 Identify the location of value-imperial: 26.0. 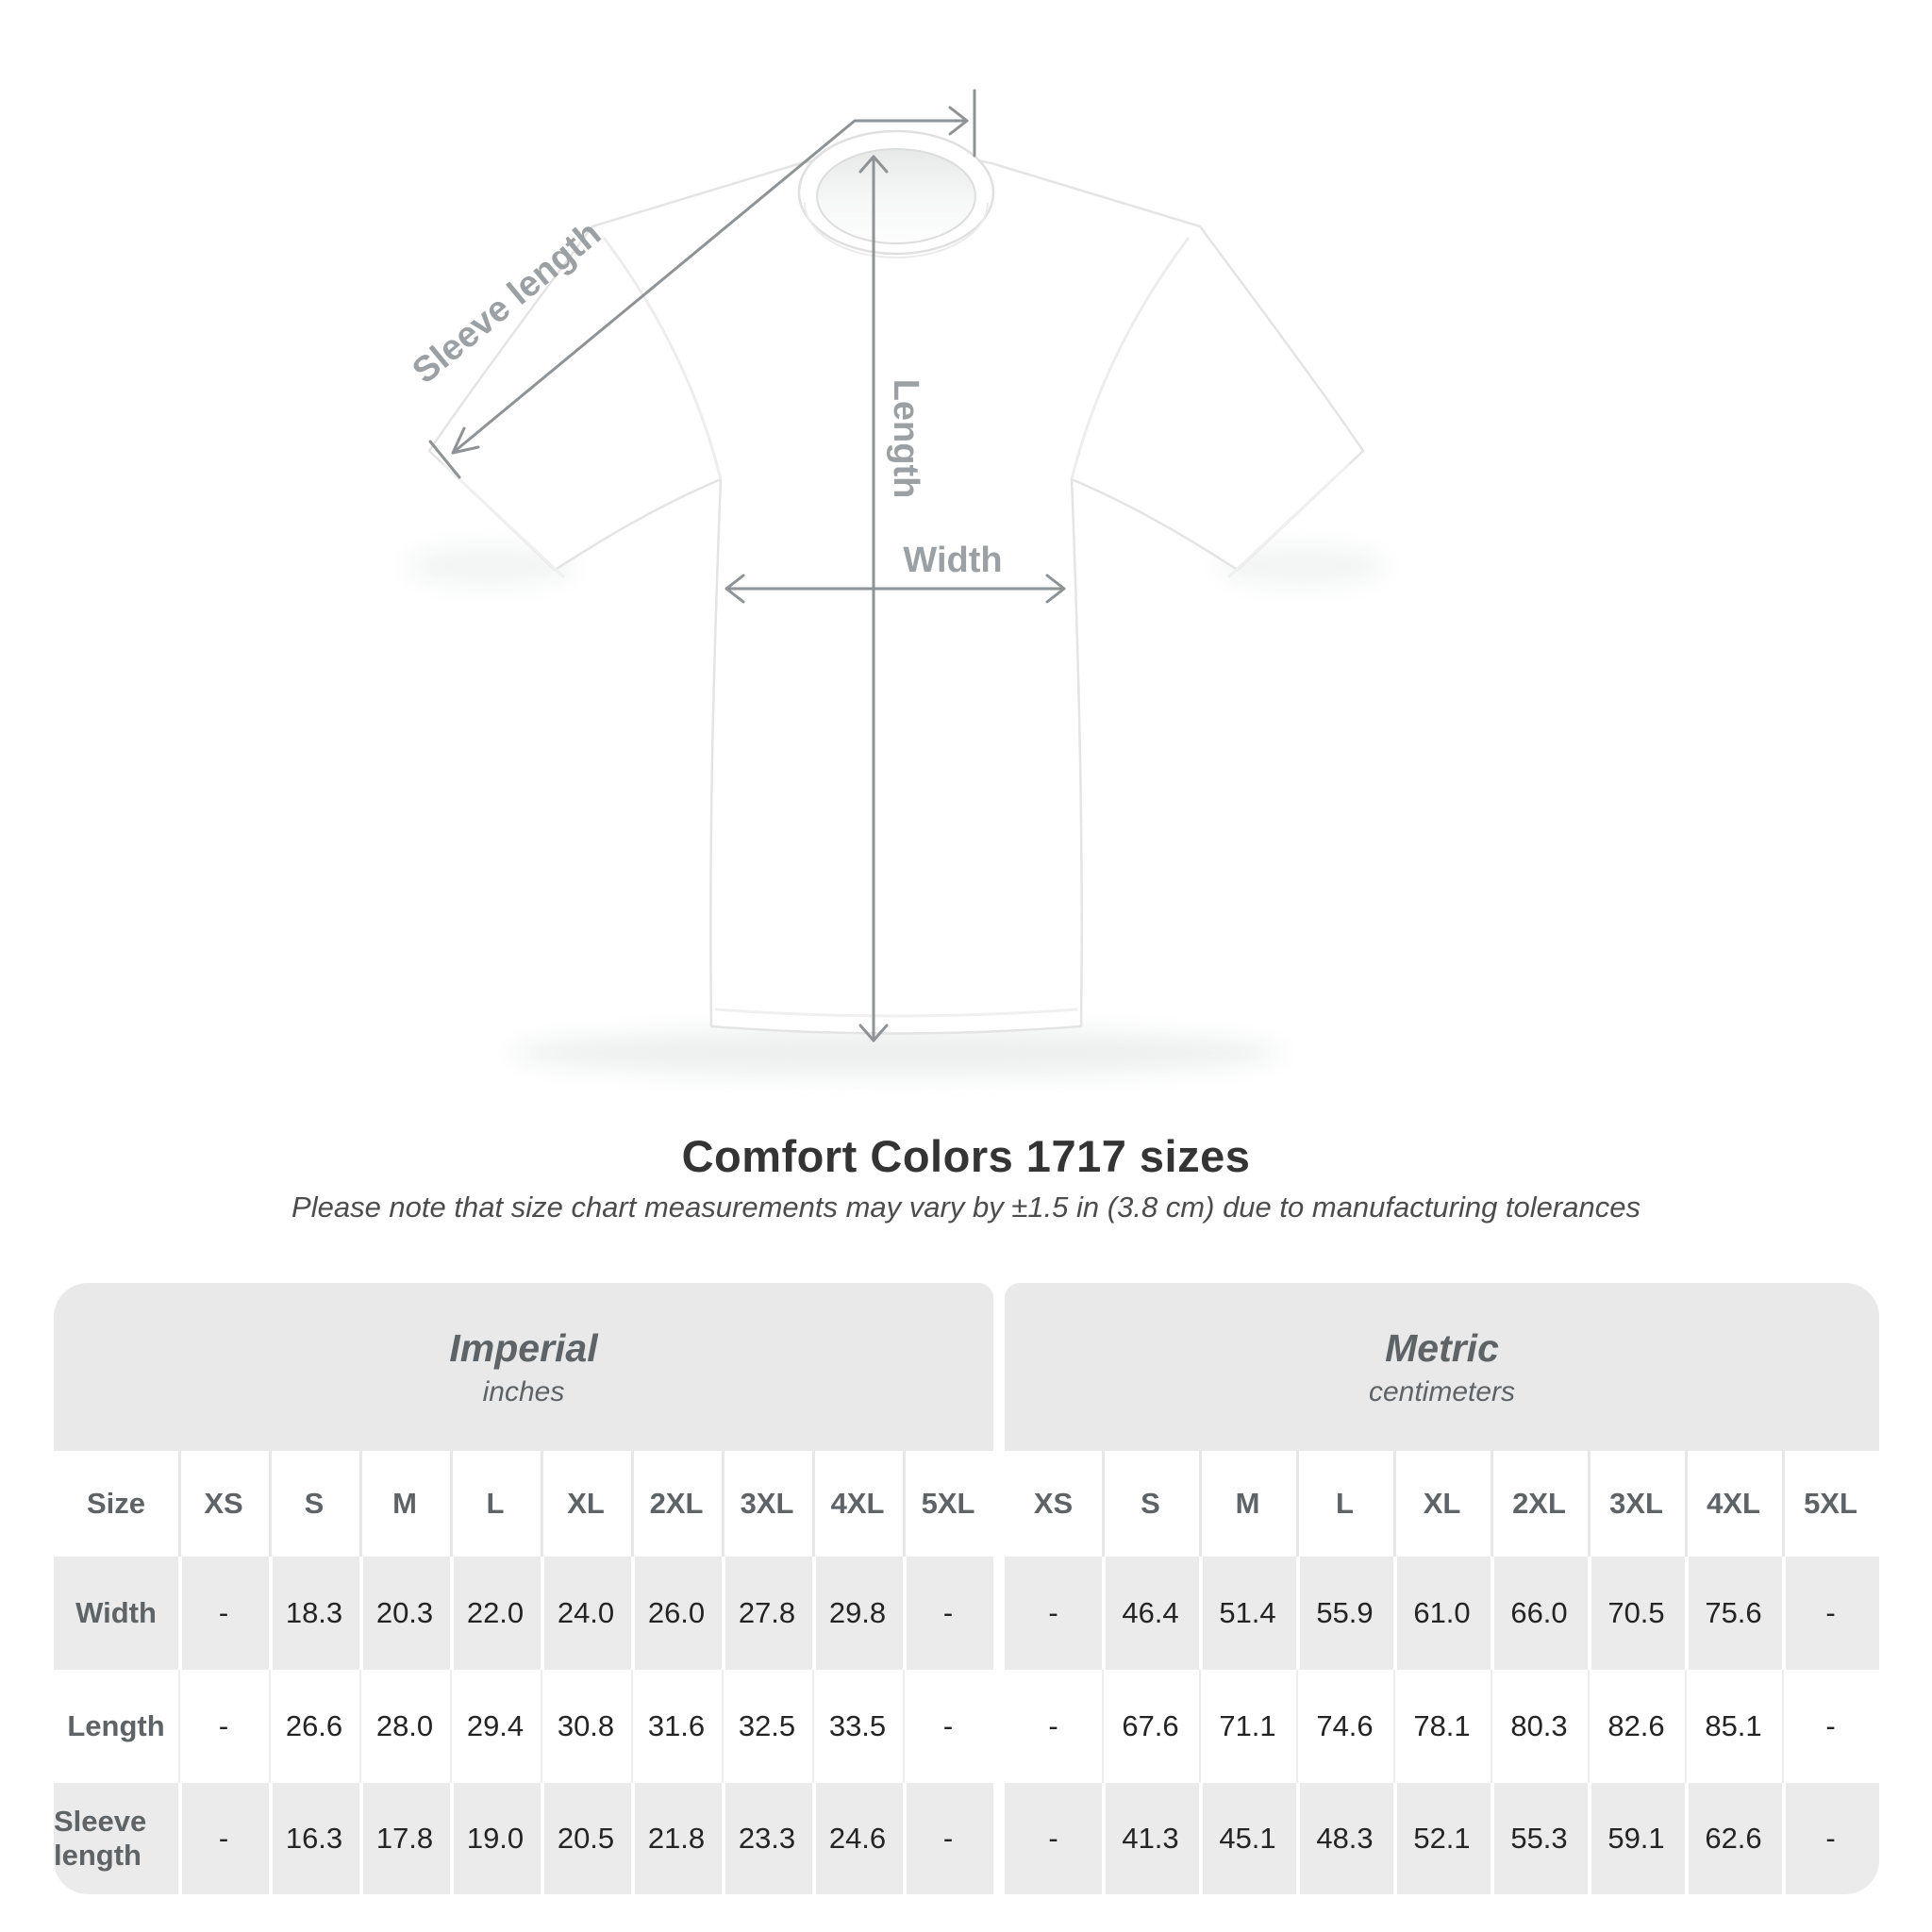
(676, 1613).